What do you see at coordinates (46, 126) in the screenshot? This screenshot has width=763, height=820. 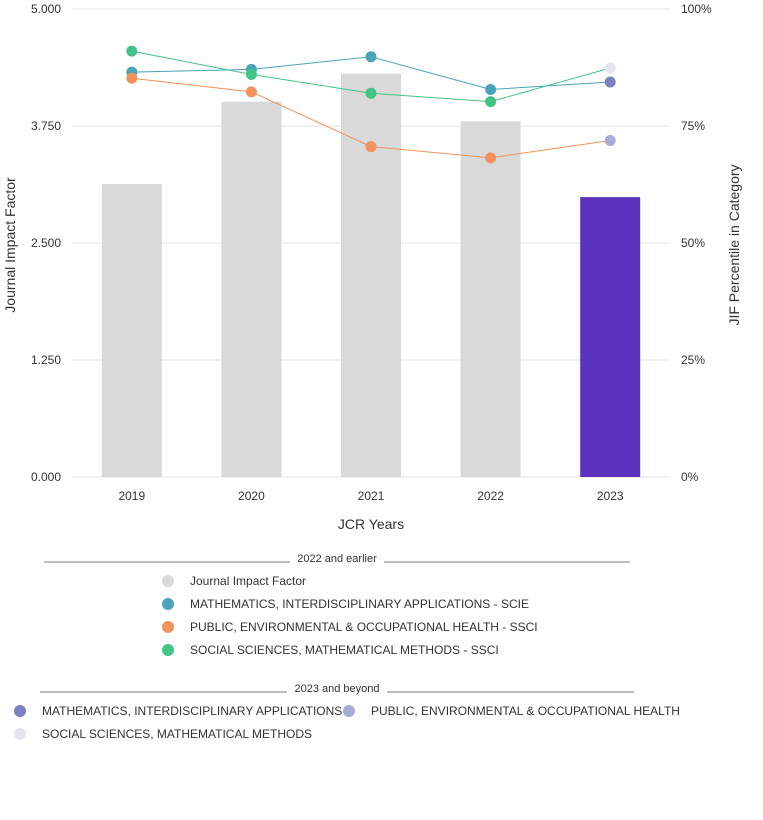 I see `y-tick-label: 3.750` at bounding box center [46, 126].